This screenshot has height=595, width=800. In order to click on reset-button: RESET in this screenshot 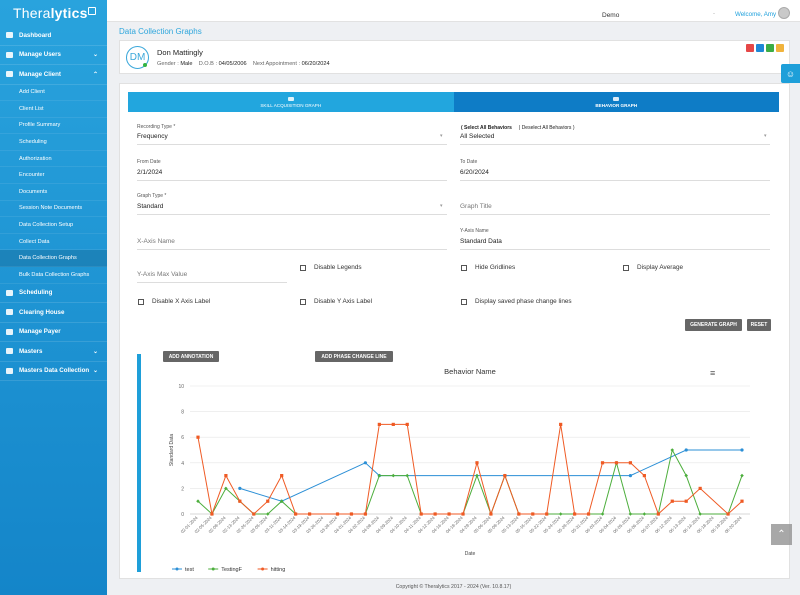, I will do `click(759, 325)`.